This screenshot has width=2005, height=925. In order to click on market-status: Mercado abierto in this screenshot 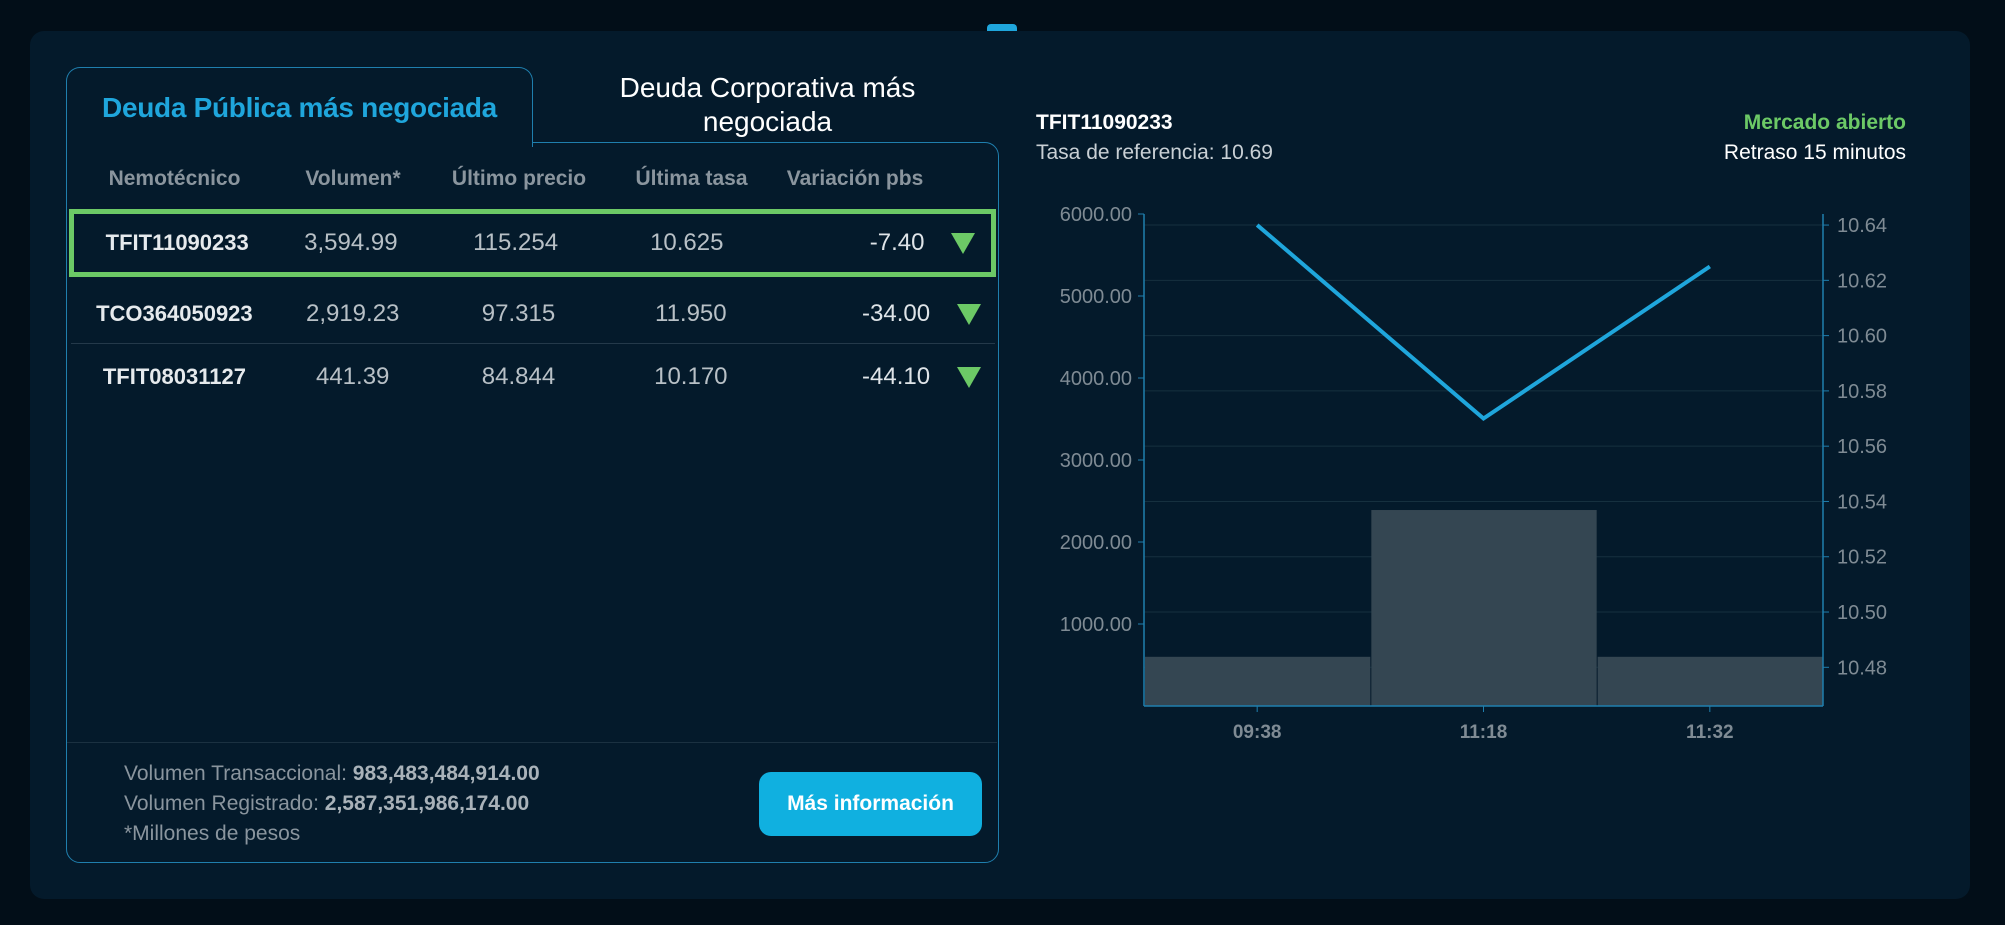, I will do `click(1824, 122)`.